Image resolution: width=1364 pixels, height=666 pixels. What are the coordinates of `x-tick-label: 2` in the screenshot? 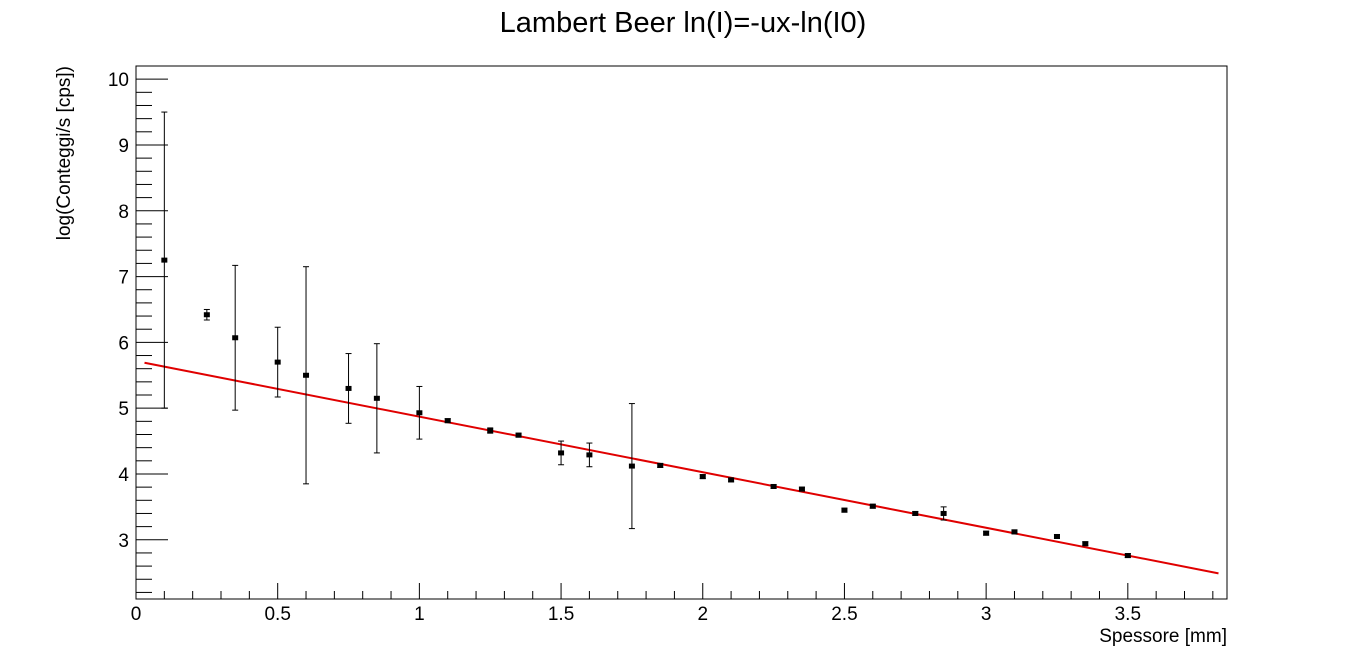 It's located at (702, 614).